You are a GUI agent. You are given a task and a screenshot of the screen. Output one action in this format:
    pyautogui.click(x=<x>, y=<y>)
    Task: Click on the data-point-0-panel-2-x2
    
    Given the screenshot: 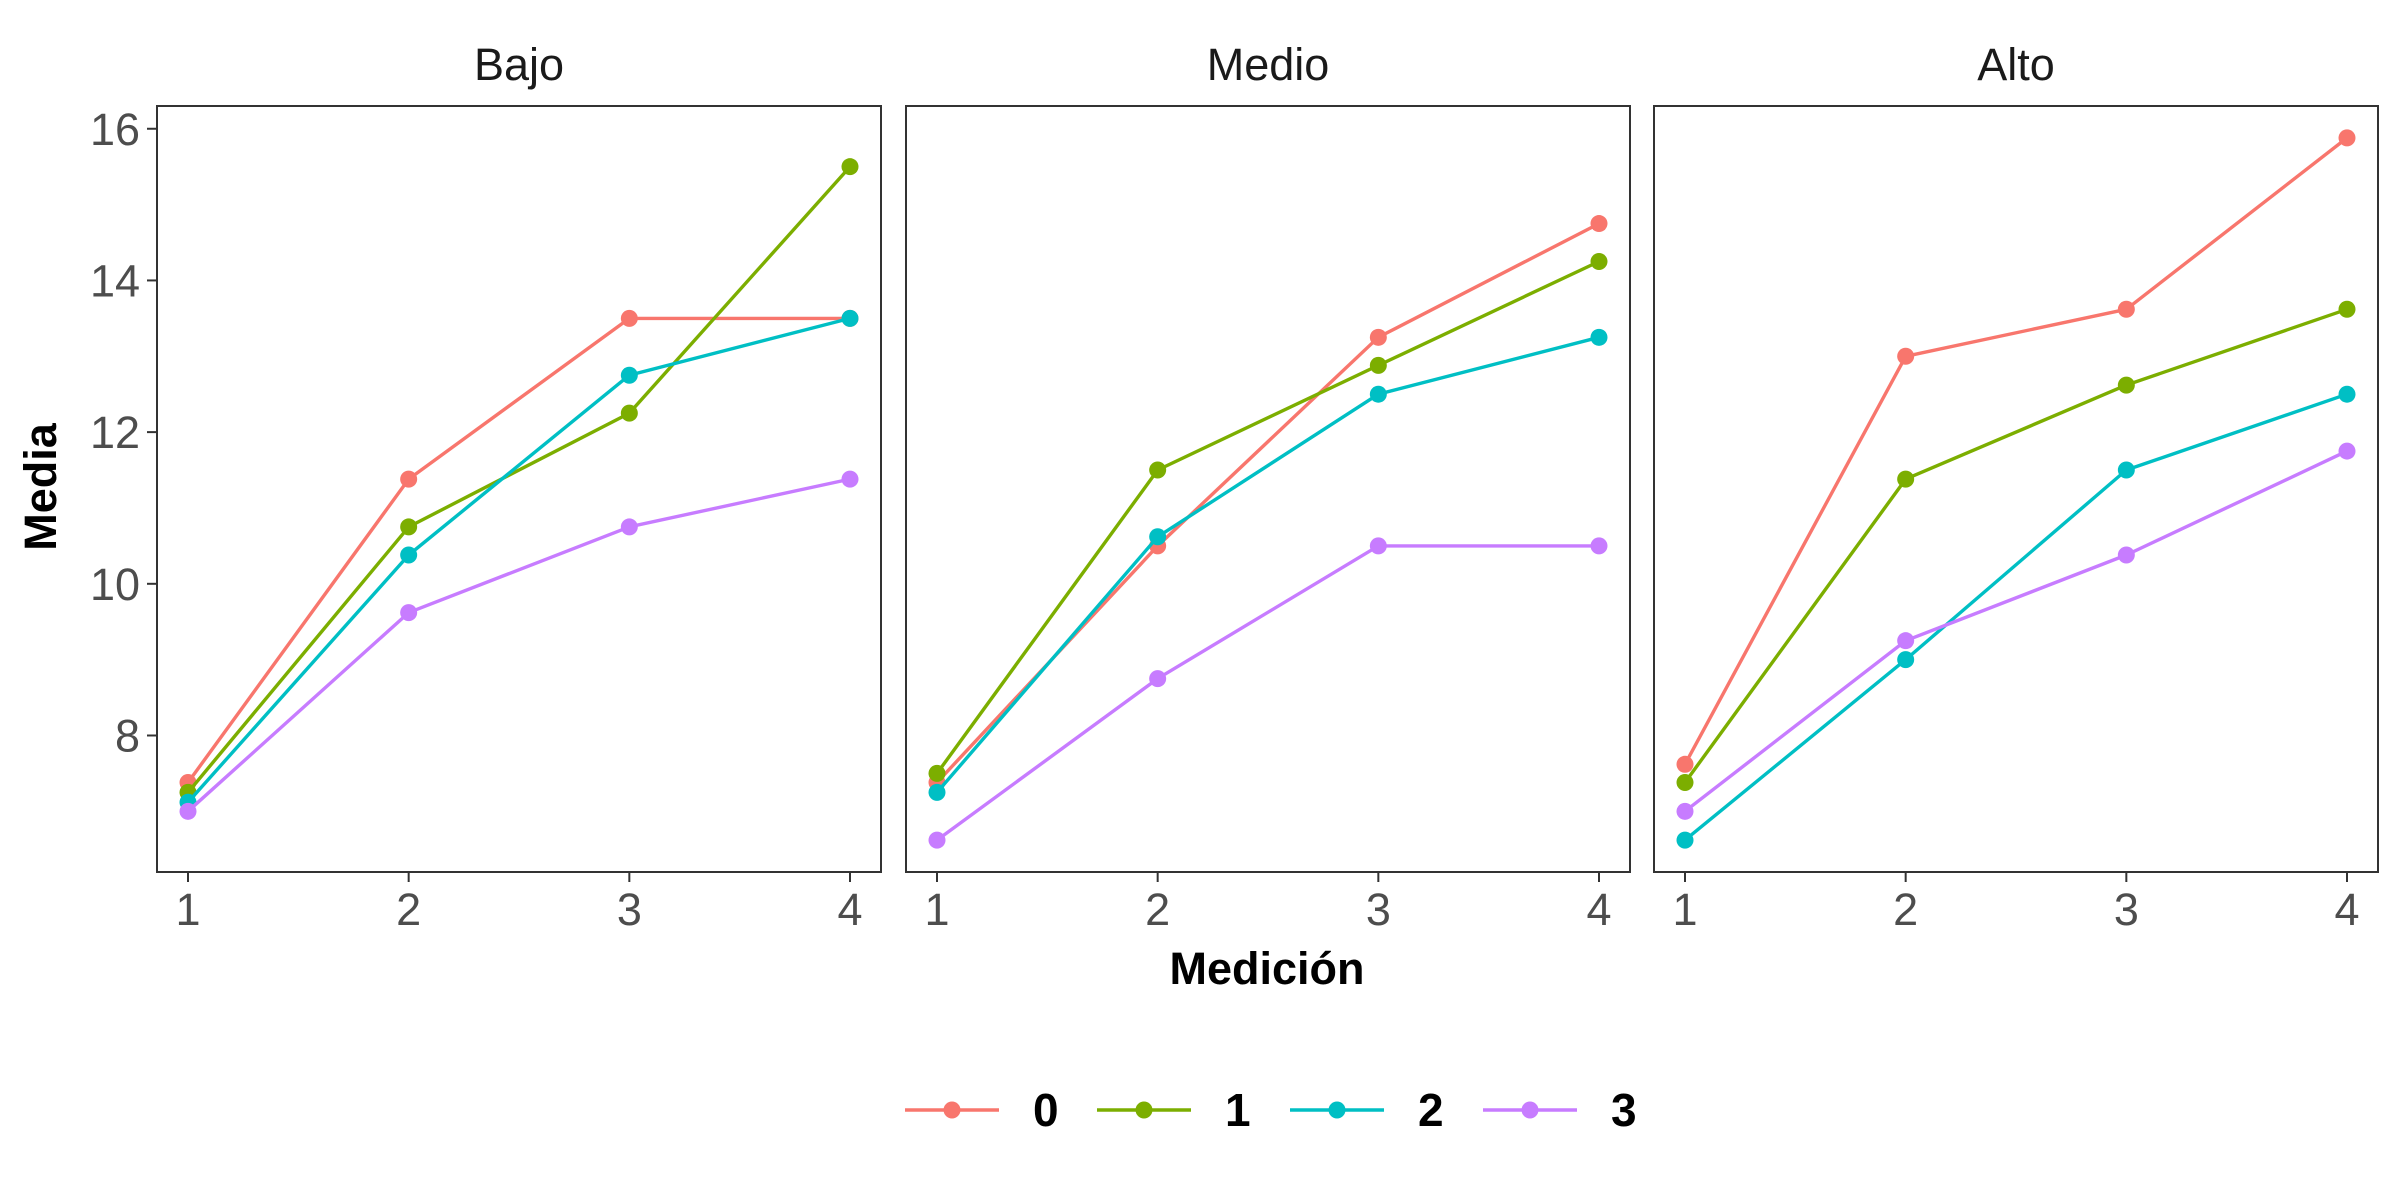 What is the action you would take?
    pyautogui.click(x=1906, y=356)
    